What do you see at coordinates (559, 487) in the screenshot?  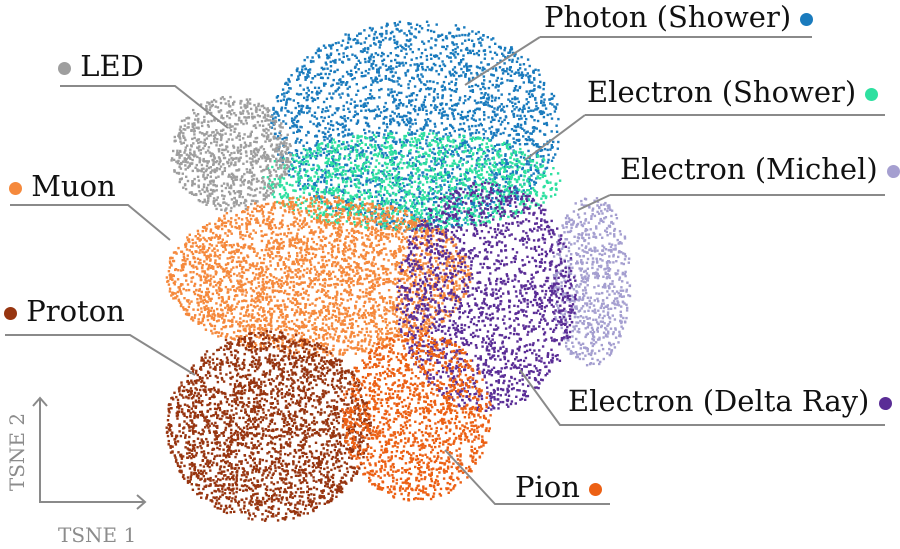 I see `label-pion: Pion` at bounding box center [559, 487].